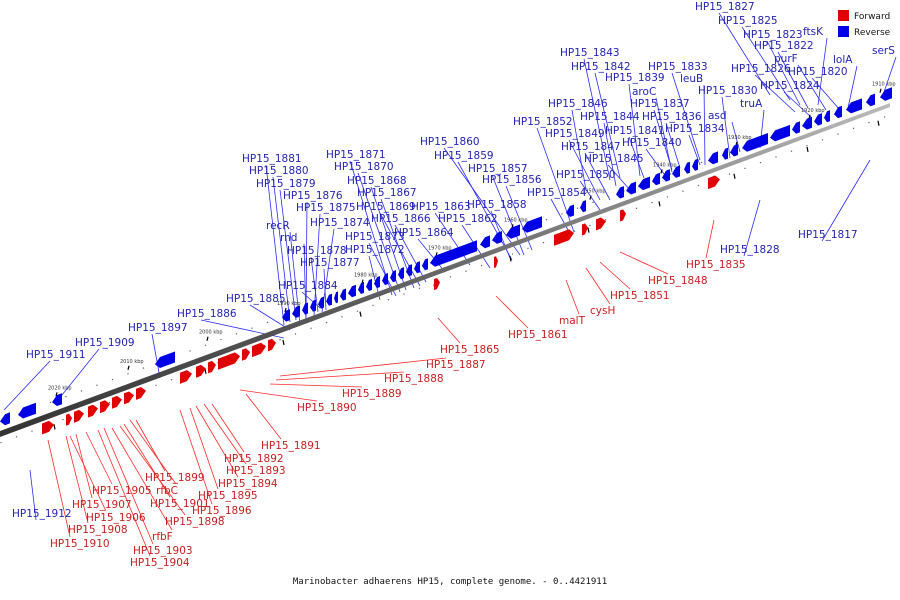 The width and height of the screenshot is (900, 600). I want to click on reverse-gene-label: HP15_1870, so click(364, 167).